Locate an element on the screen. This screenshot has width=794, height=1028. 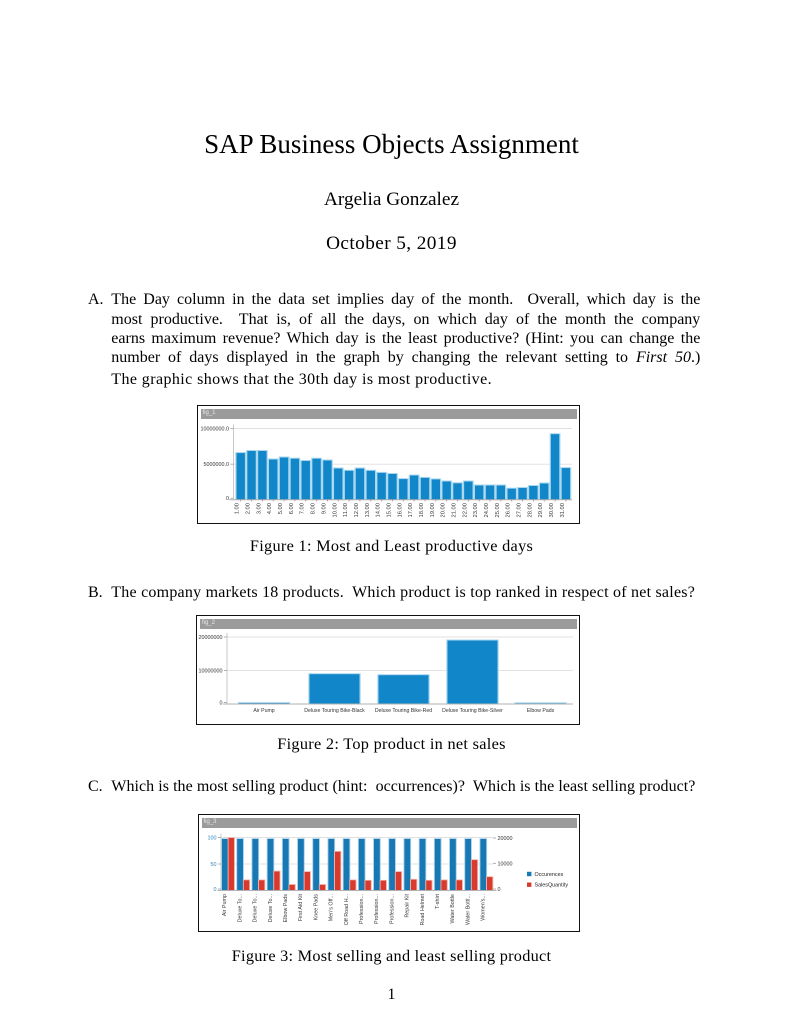
svg-text: Deluxe Touring Bike-Black is located at coordinates (335, 711).